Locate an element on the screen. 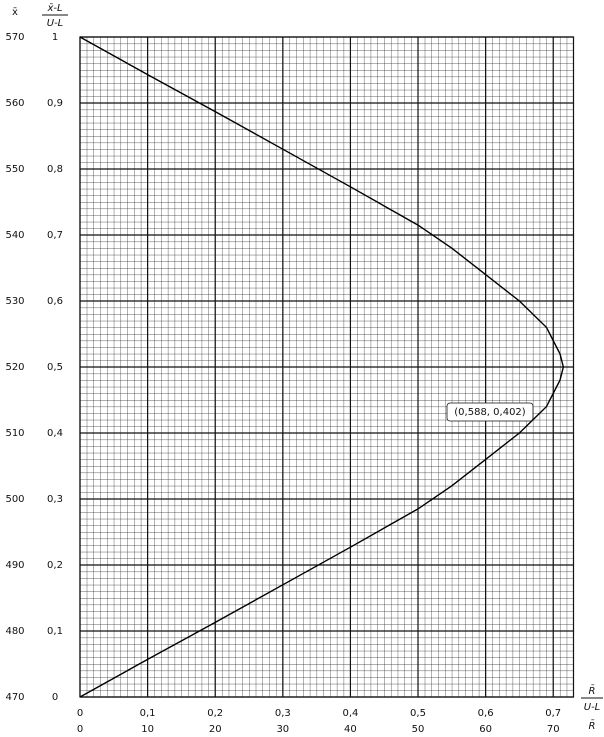 The image size is (604, 737). x-axis-label-numerator: R̄ is located at coordinates (592, 690).